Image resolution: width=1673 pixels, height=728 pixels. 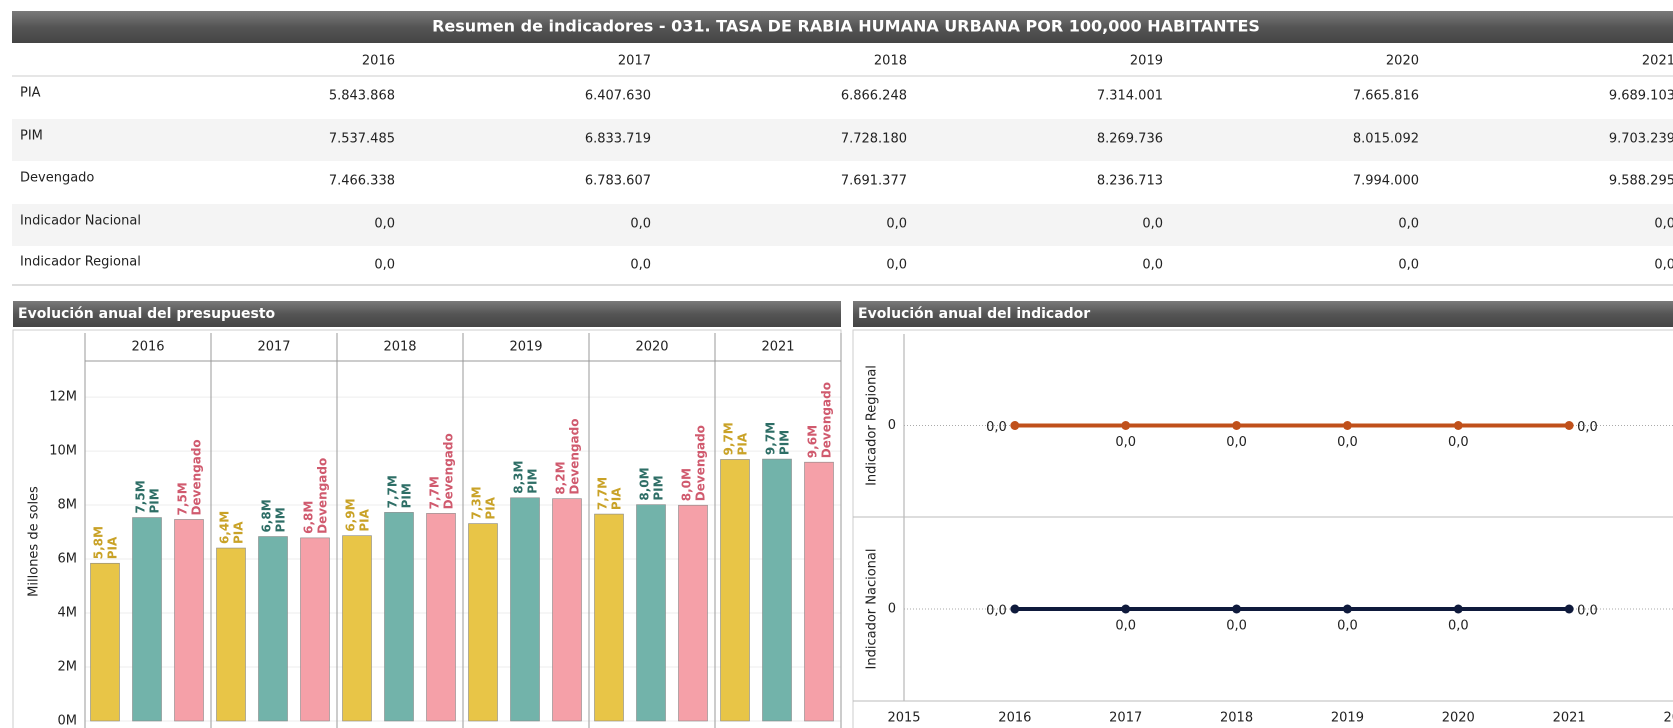 What do you see at coordinates (68, 613) in the screenshot?
I see `y-tick-label: 4M` at bounding box center [68, 613].